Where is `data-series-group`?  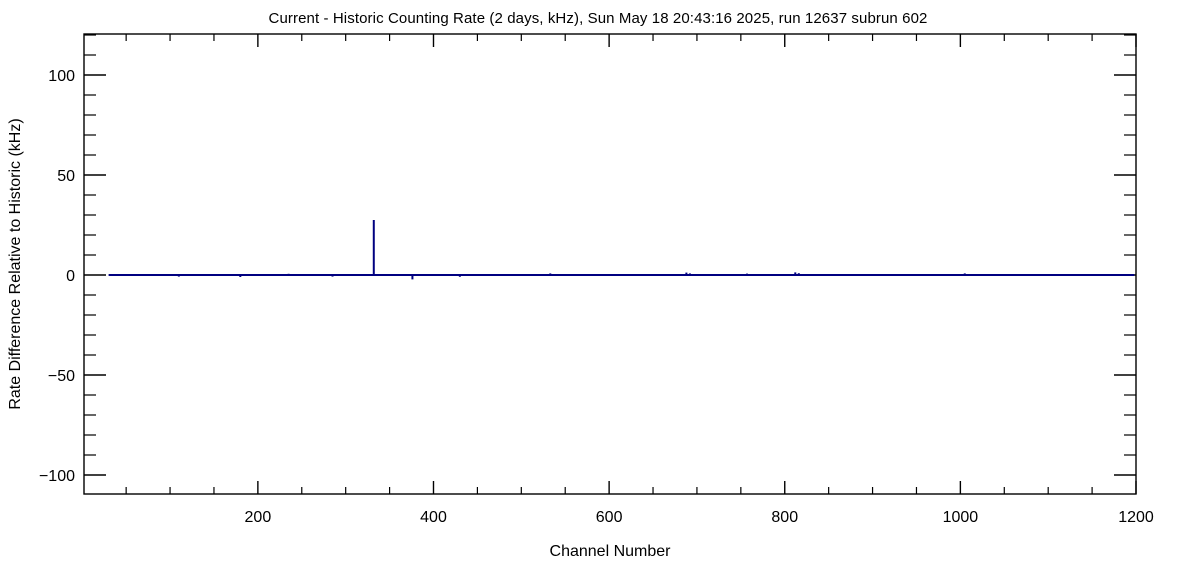
data-series-group is located at coordinates (621, 250).